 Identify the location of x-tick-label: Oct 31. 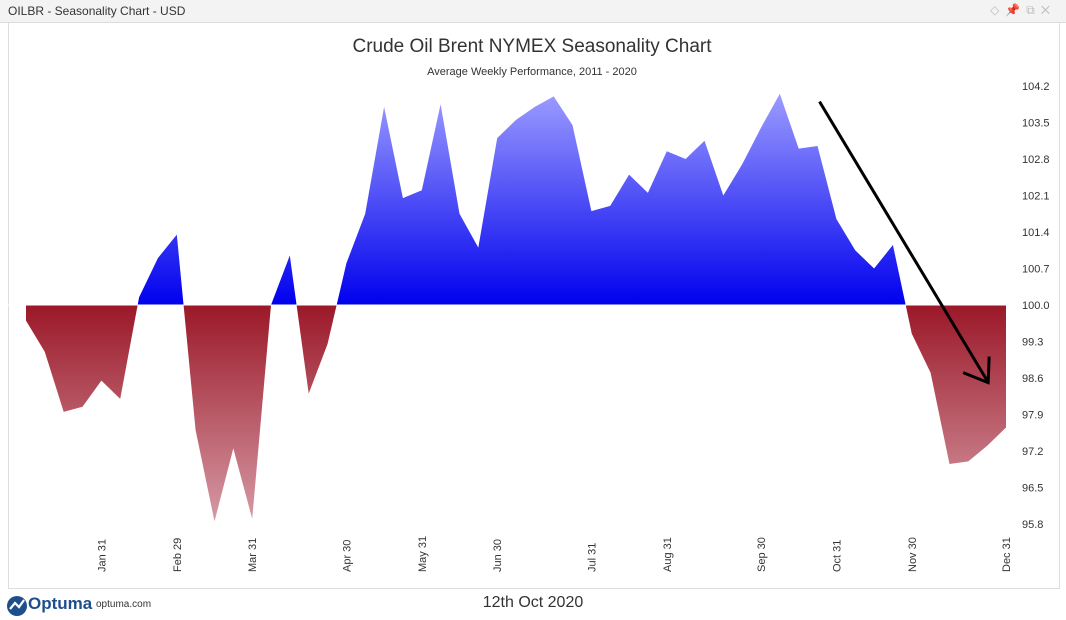
(837, 556).